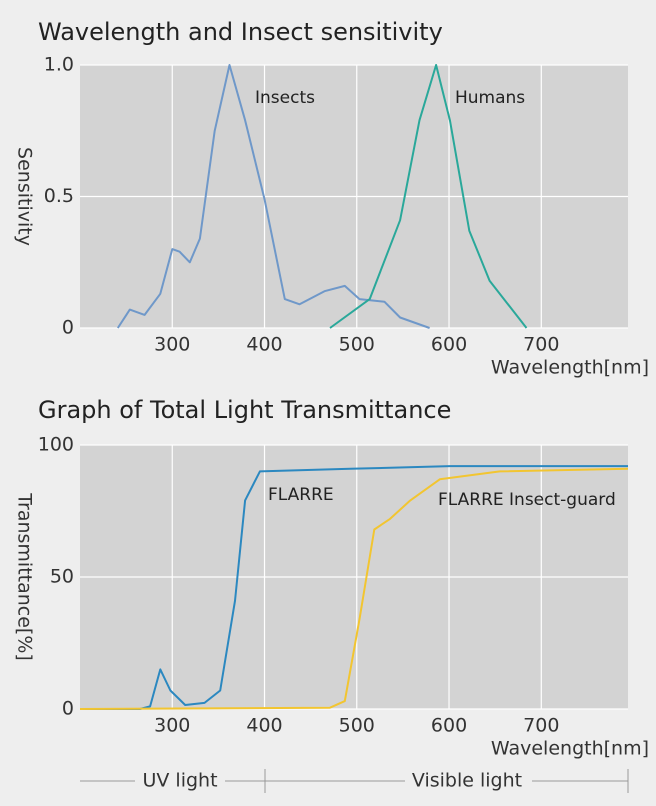 This screenshot has width=656, height=806. Describe the element at coordinates (56, 445) in the screenshot. I see `y-tick-label: 100` at that location.